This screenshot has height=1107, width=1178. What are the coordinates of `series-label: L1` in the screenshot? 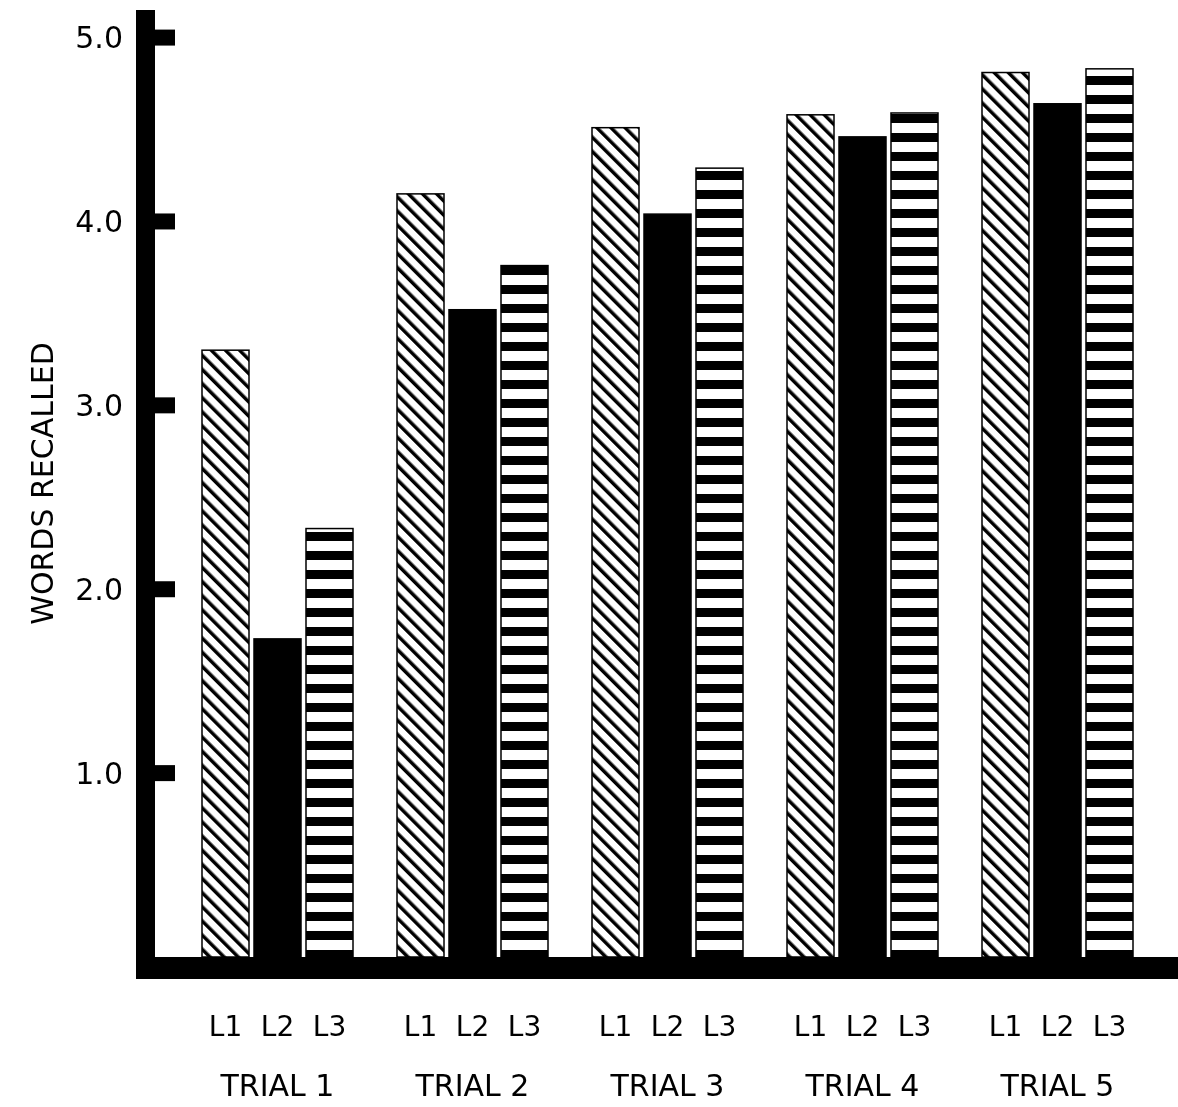 It's located at (225, 1026).